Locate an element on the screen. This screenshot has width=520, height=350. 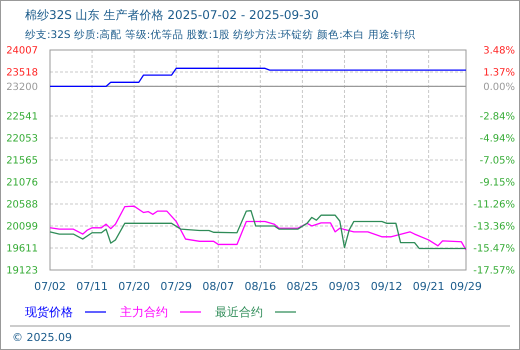
x-tick-label: 09/03 is located at coordinates (344, 286).